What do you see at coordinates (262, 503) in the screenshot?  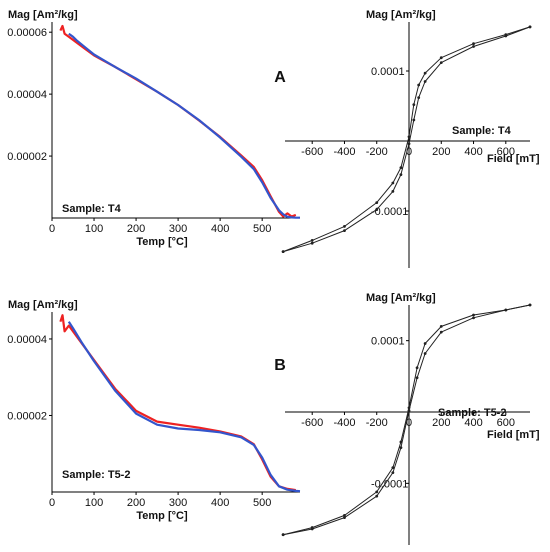 I see `x-tick-label: 500` at bounding box center [262, 503].